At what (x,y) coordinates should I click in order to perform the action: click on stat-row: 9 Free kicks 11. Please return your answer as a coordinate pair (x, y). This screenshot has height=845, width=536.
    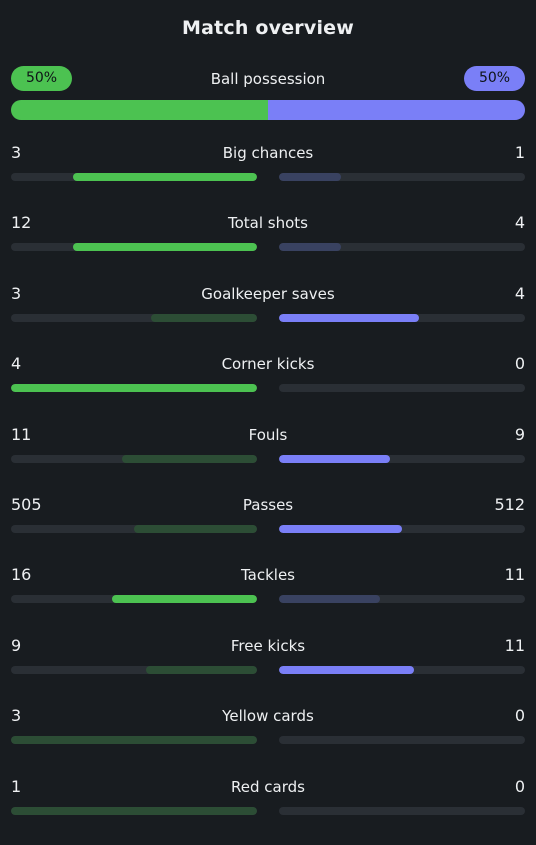
    Looking at the image, I should click on (268, 670).